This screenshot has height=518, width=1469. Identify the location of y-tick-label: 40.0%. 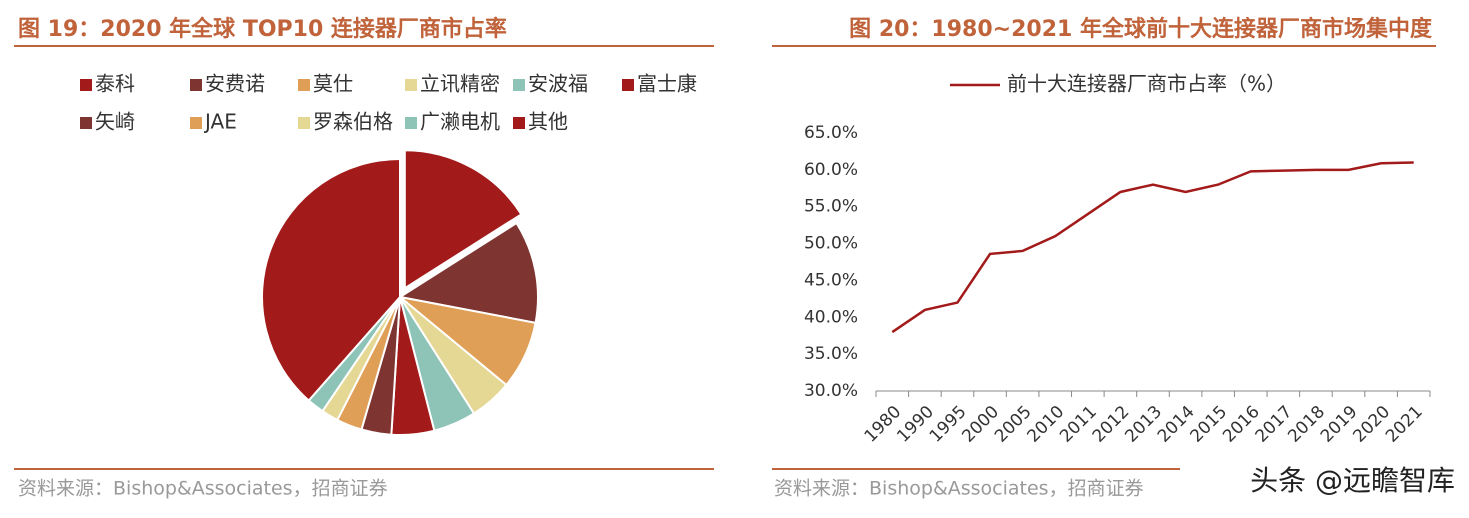
(831, 317).